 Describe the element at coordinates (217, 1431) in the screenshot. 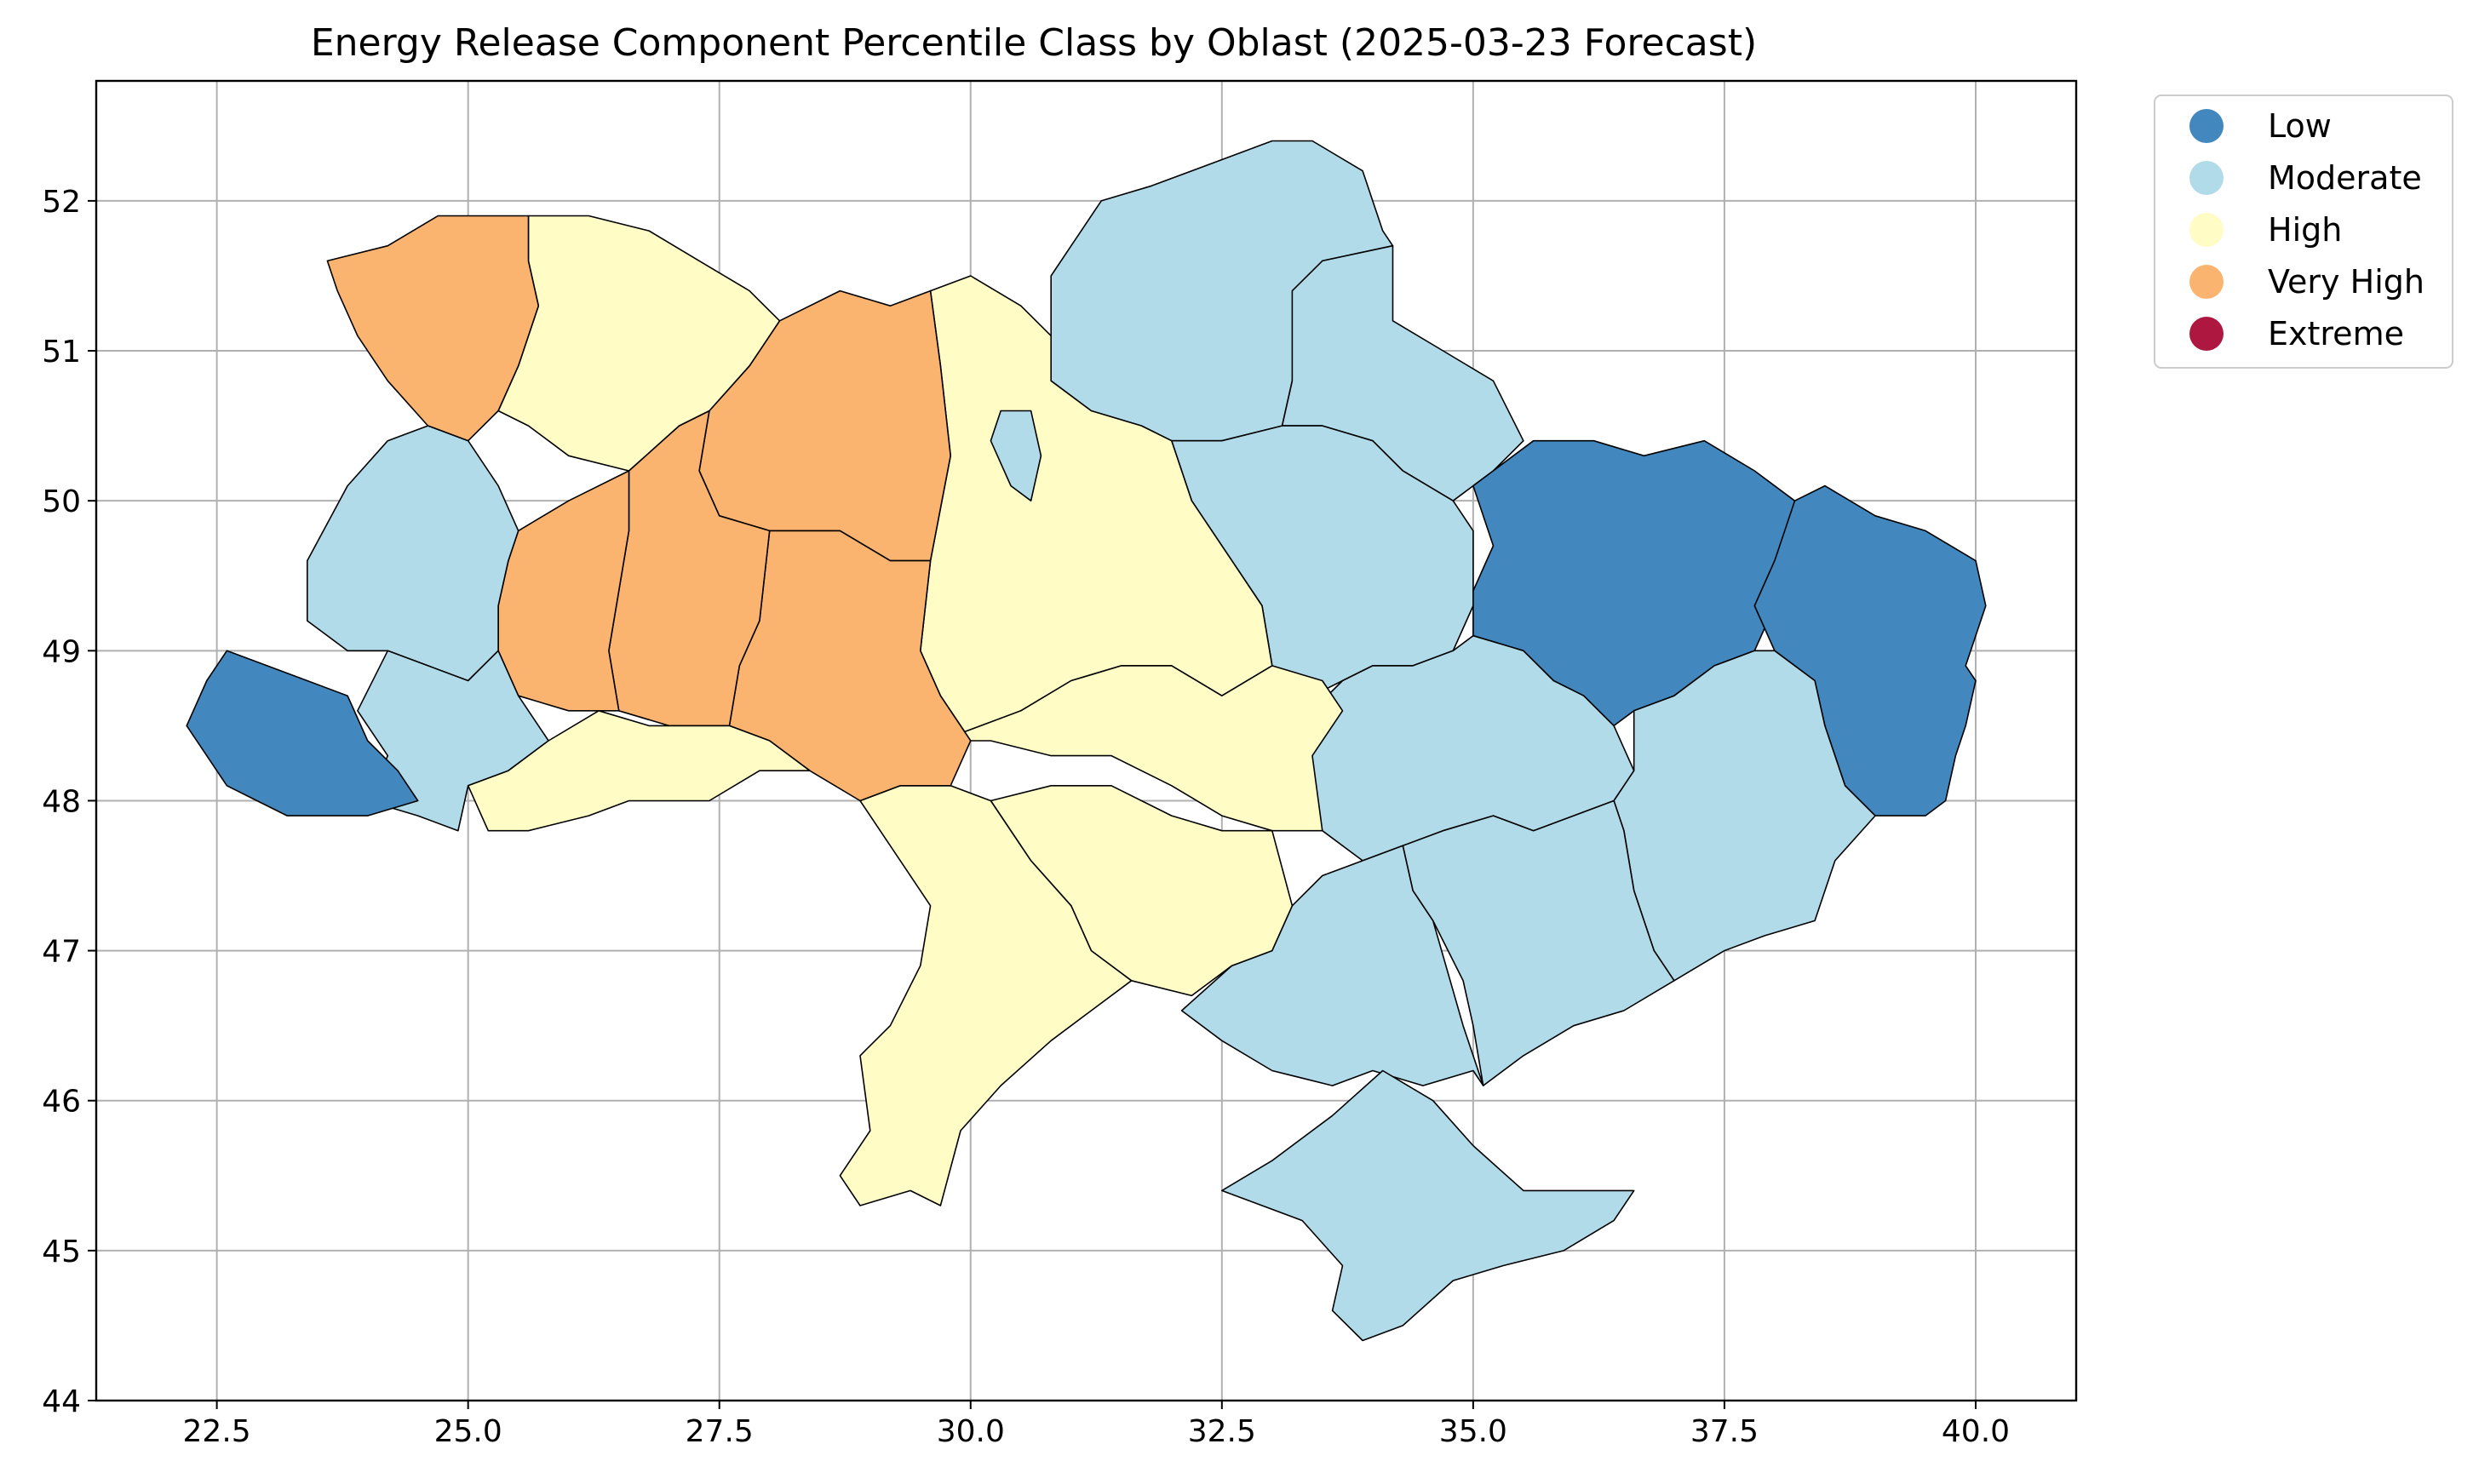

I see `x-tick-label: 22.5` at that location.